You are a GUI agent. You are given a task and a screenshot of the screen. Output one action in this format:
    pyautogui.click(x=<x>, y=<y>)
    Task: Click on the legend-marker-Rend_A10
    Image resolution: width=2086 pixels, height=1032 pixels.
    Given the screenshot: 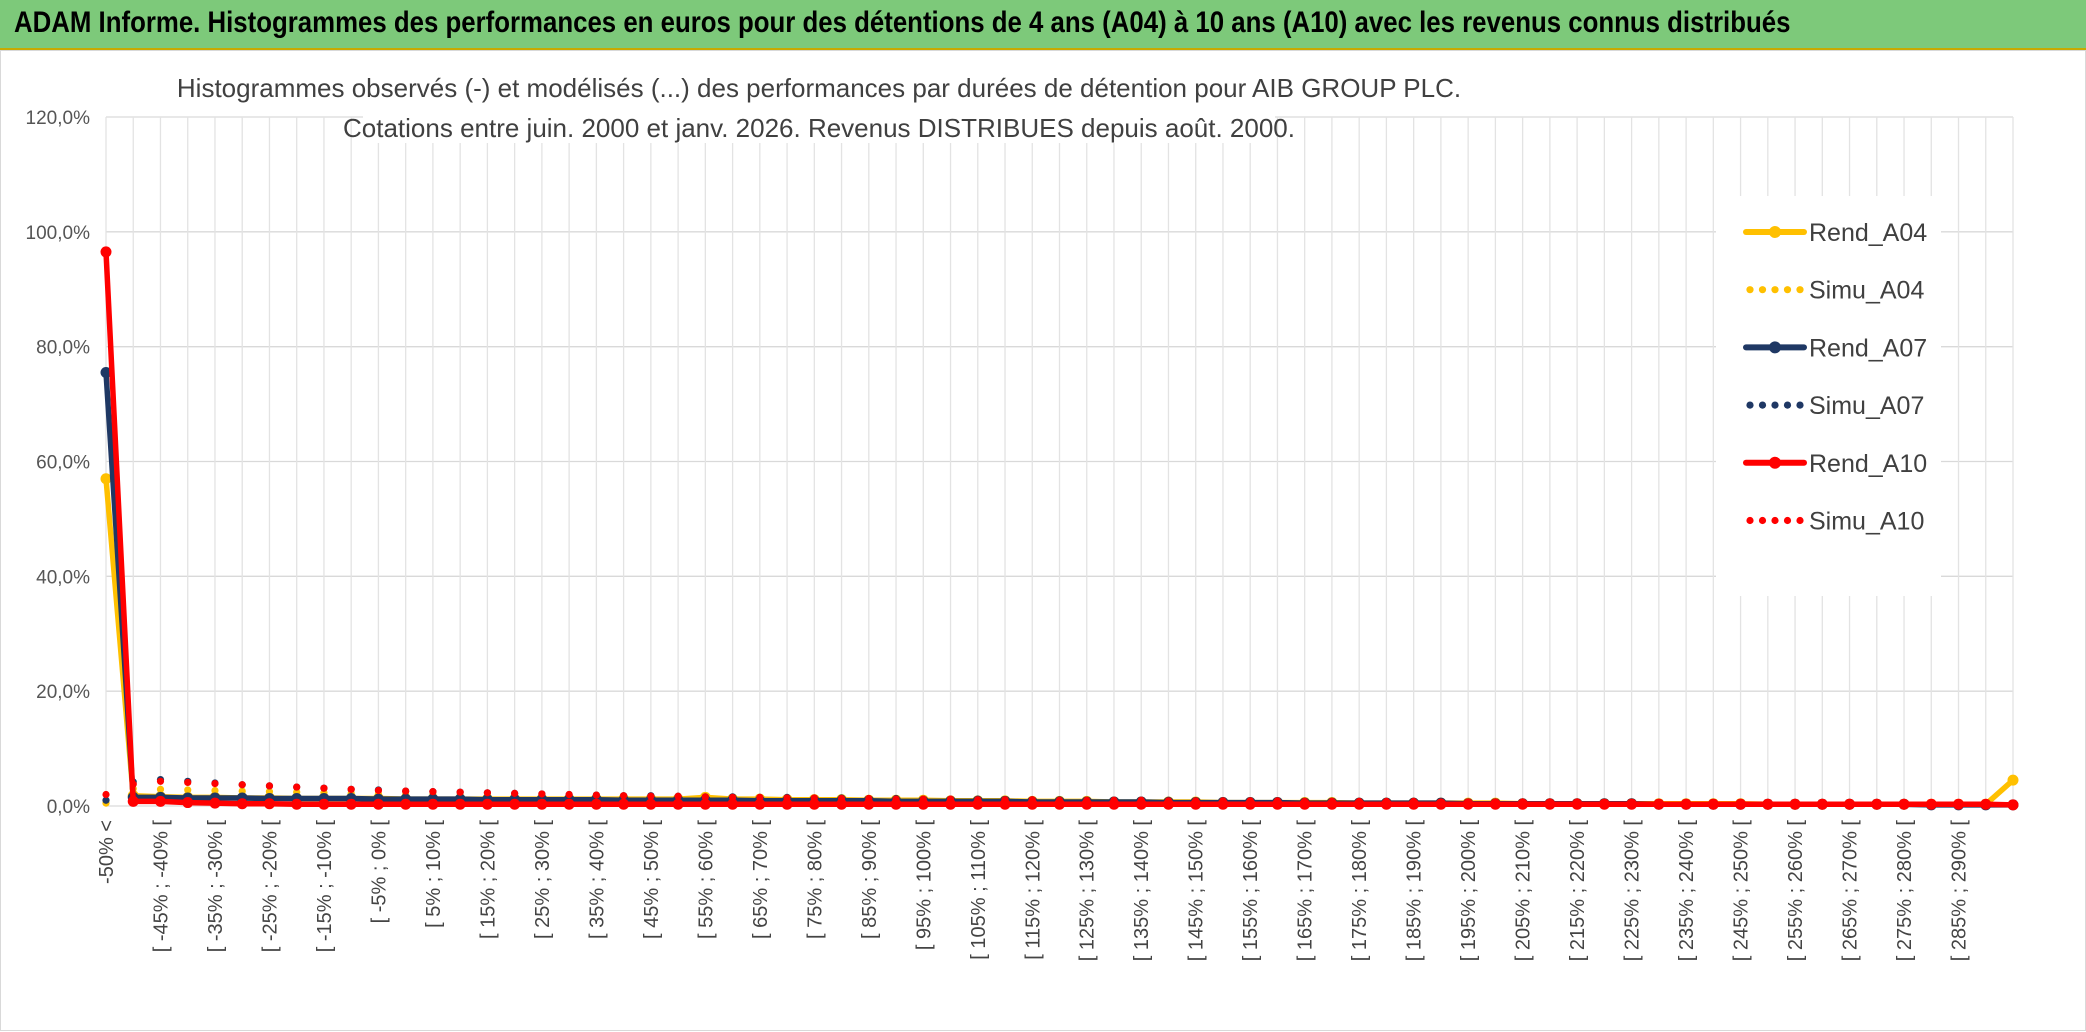 What is the action you would take?
    pyautogui.click(x=1775, y=462)
    